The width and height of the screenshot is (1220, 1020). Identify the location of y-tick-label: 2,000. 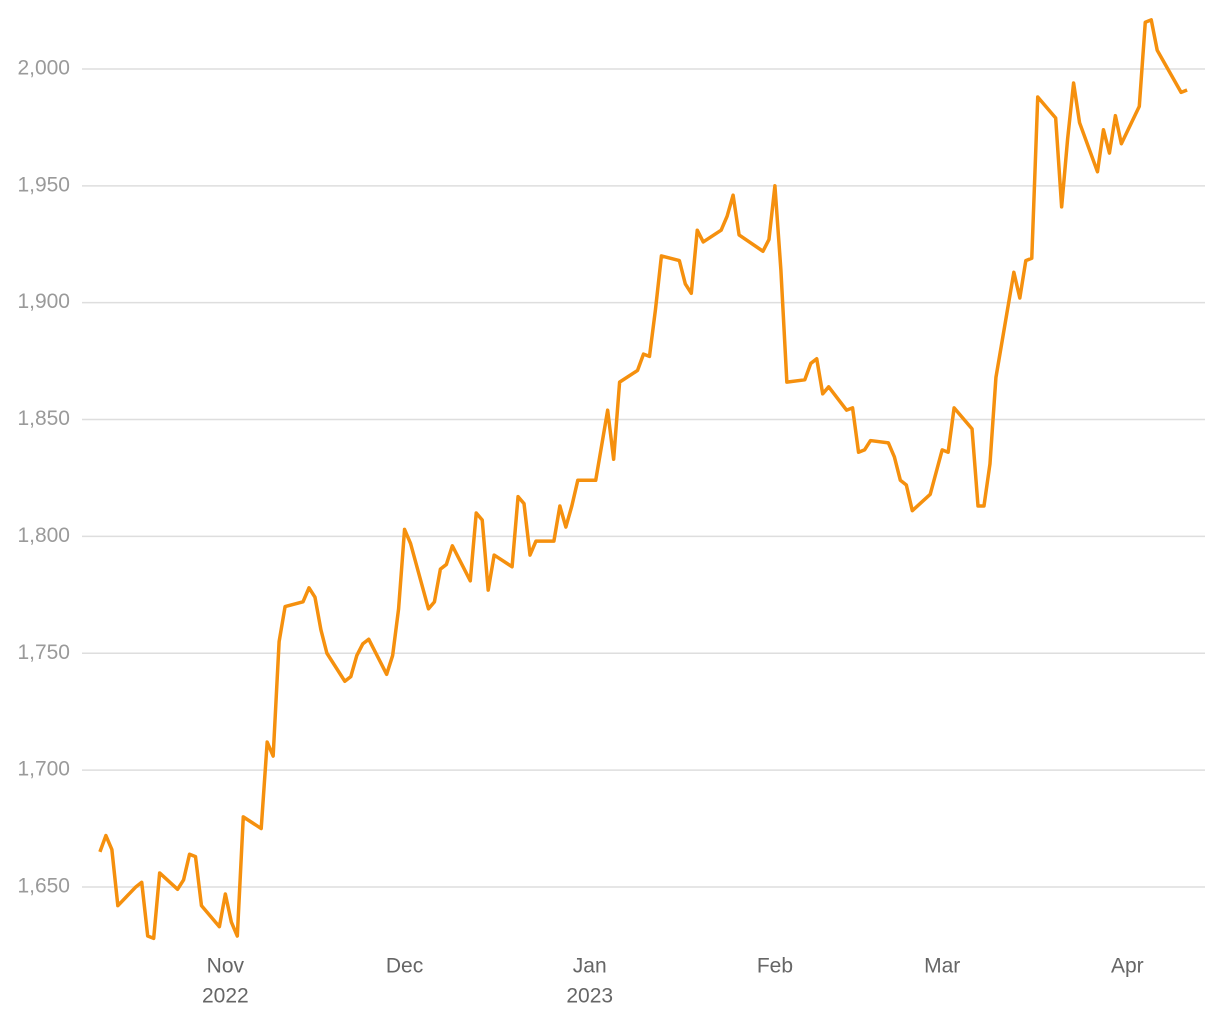
(43, 68).